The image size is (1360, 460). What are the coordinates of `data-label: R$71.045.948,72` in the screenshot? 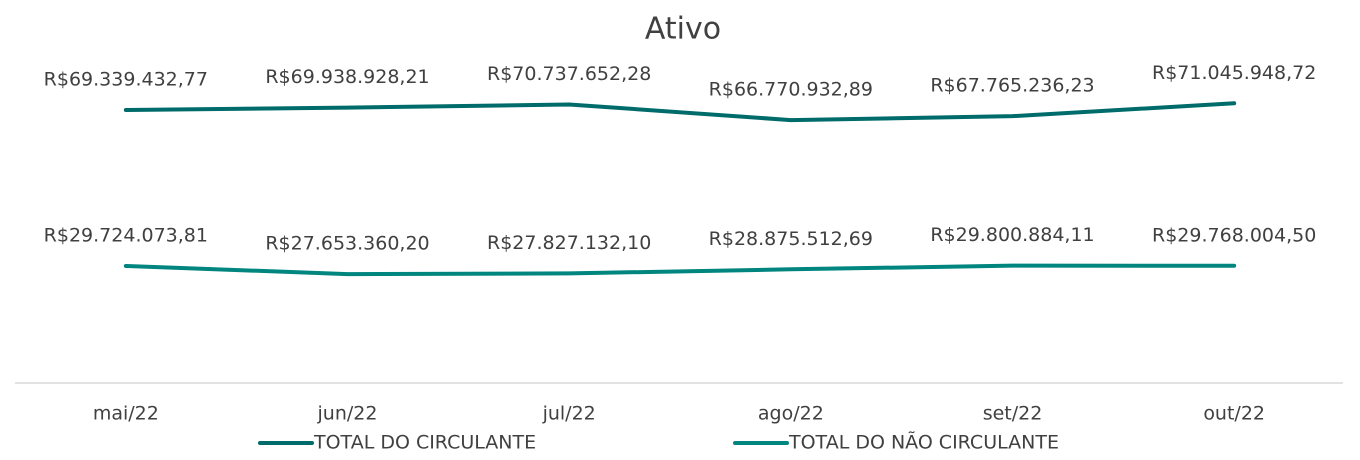 It's located at (1234, 73).